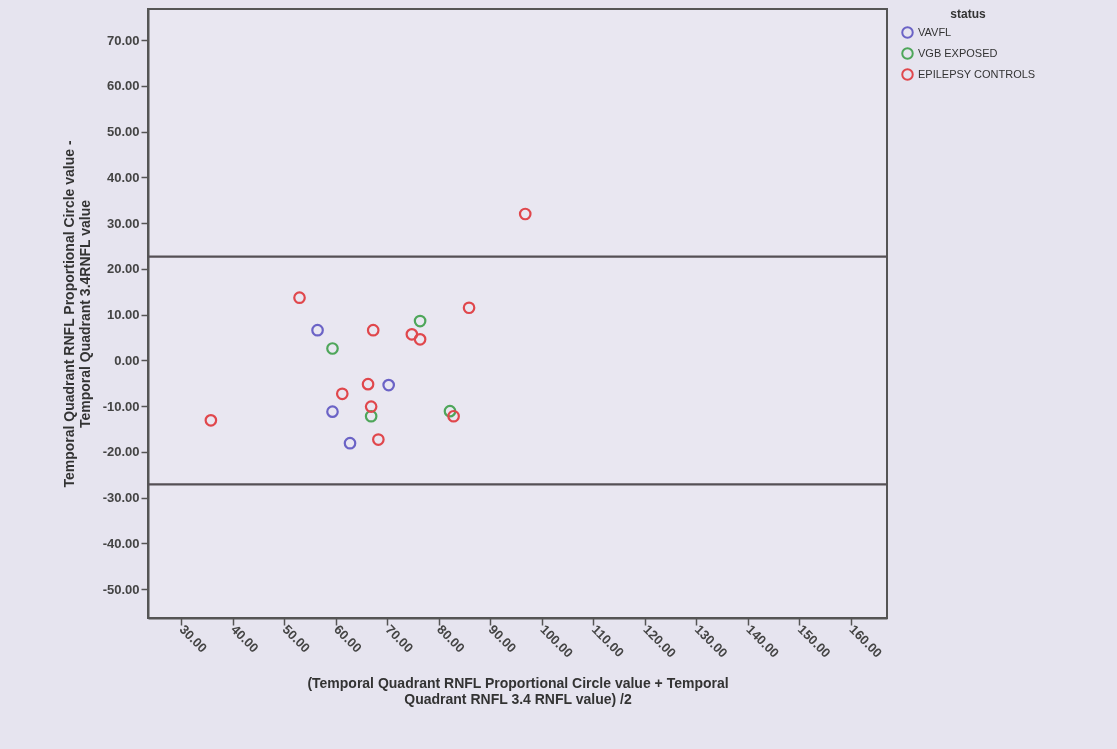 The width and height of the screenshot is (1117, 749). Describe the element at coordinates (123, 315) in the screenshot. I see `y-tick-label: 10.00` at that location.